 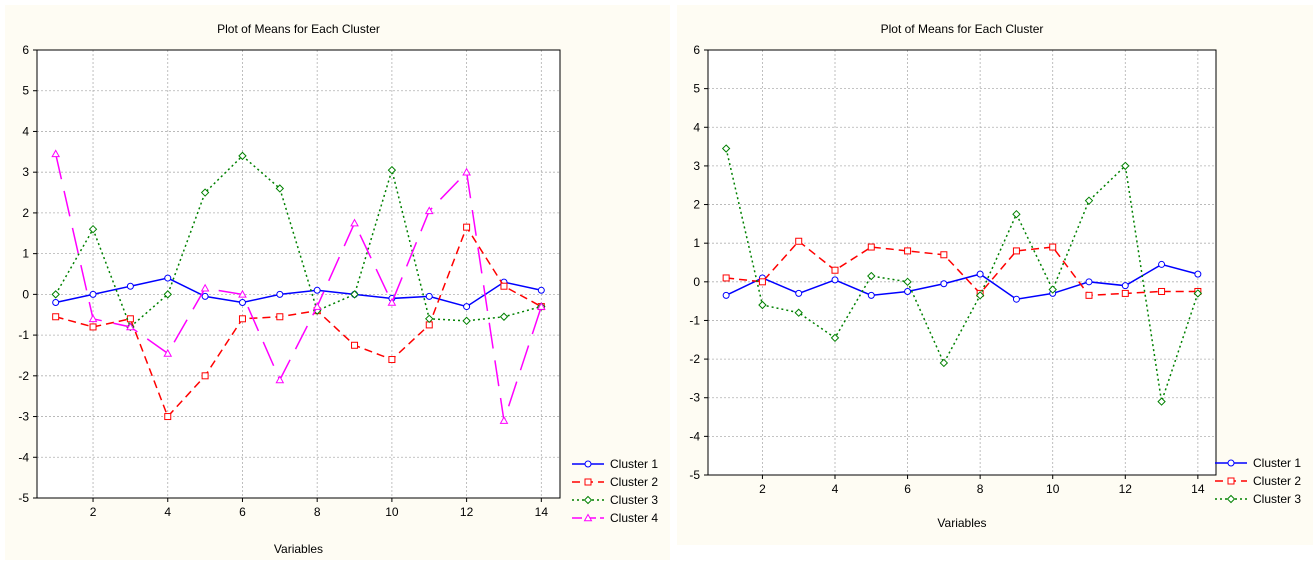 I want to click on legend-item: Cluster 3, so click(x=1258, y=499).